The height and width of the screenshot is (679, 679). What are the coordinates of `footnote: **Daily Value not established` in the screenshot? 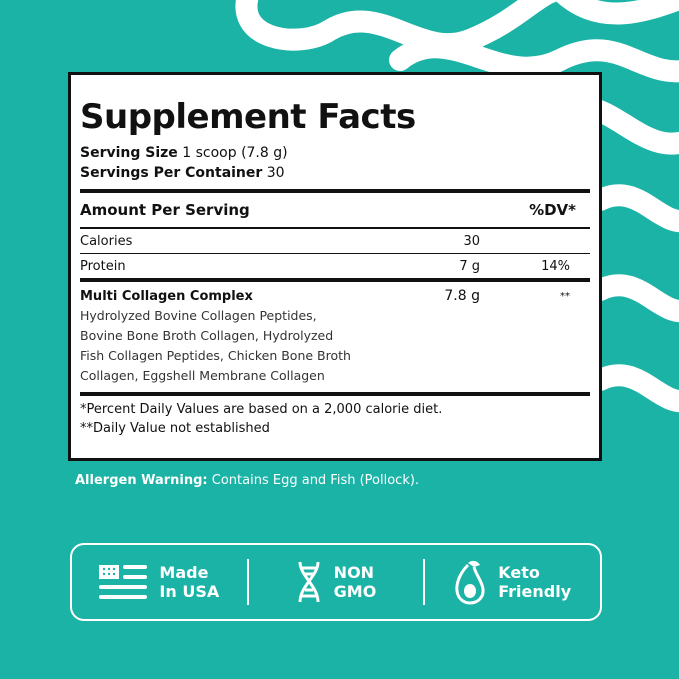 It's located at (175, 428).